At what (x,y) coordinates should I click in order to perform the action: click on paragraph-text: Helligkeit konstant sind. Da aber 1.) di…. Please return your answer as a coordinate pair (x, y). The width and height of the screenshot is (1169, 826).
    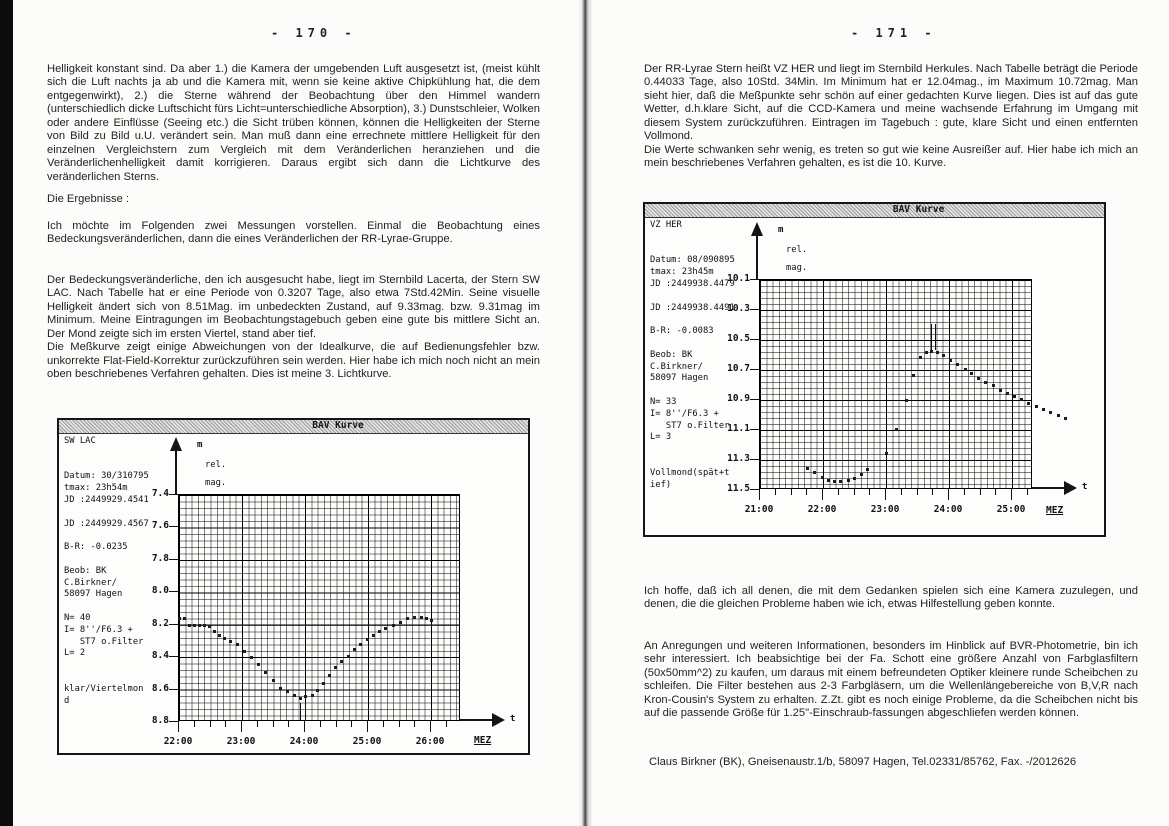
    Looking at the image, I should click on (293, 123).